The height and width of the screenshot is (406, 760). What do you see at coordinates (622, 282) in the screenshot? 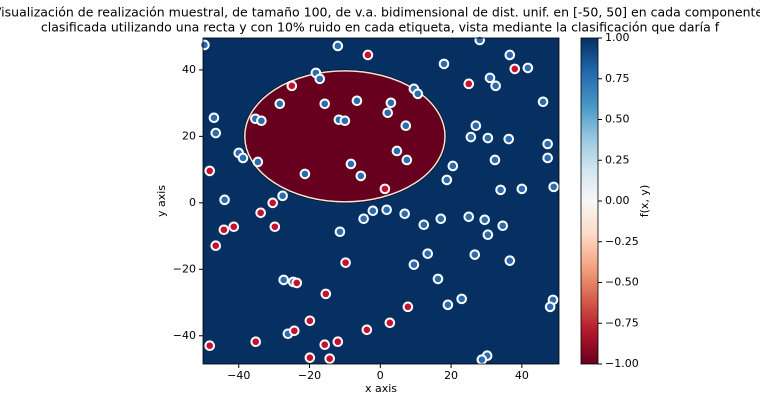
I see `colorbar-tick-label: −0.50` at bounding box center [622, 282].